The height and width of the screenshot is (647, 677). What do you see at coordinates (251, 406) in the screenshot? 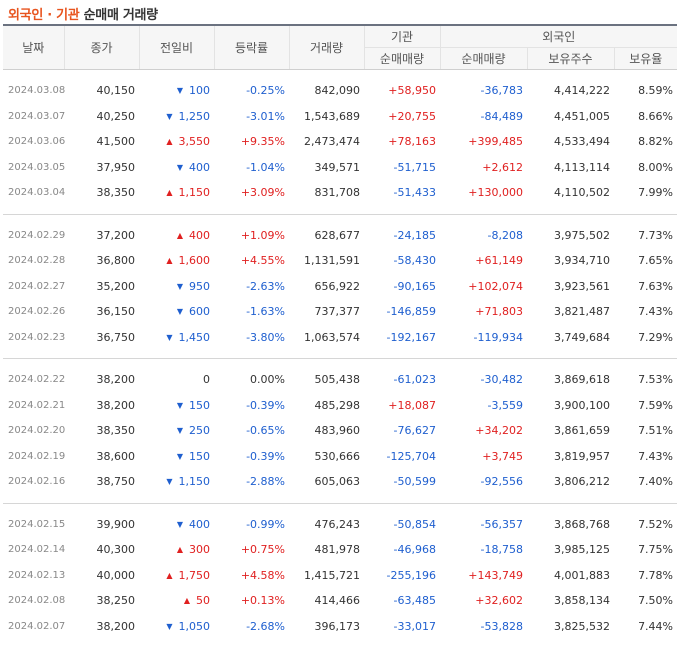
I see `rate-cell: -0.39%` at bounding box center [251, 406].